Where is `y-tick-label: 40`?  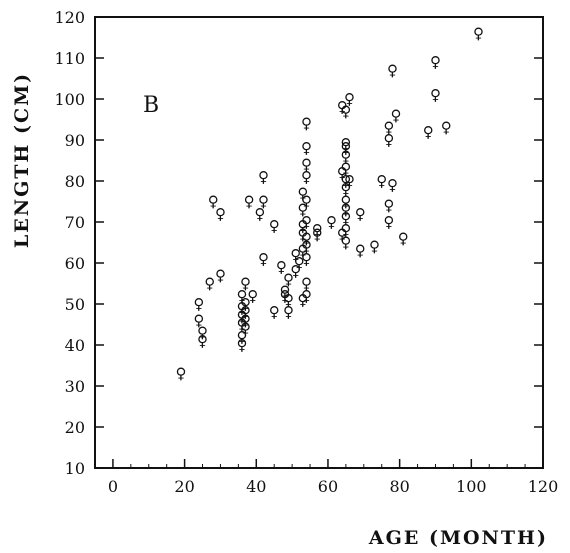
y-tick-label: 40 is located at coordinates (75, 345).